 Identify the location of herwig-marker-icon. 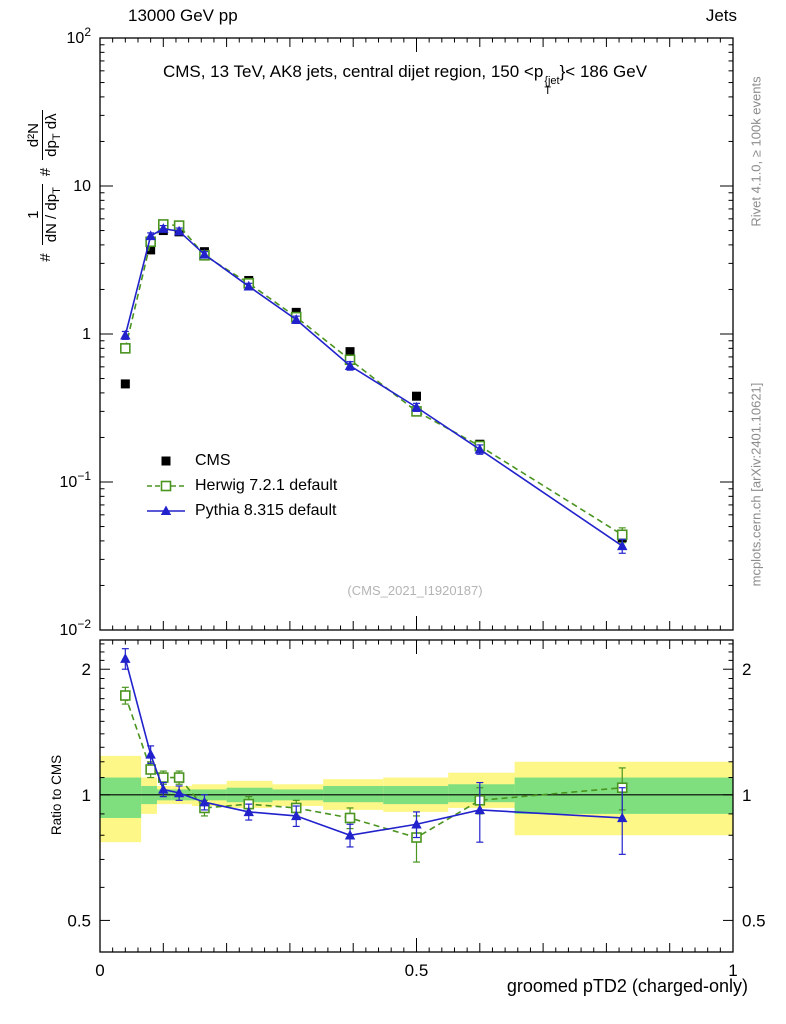
(166, 485).